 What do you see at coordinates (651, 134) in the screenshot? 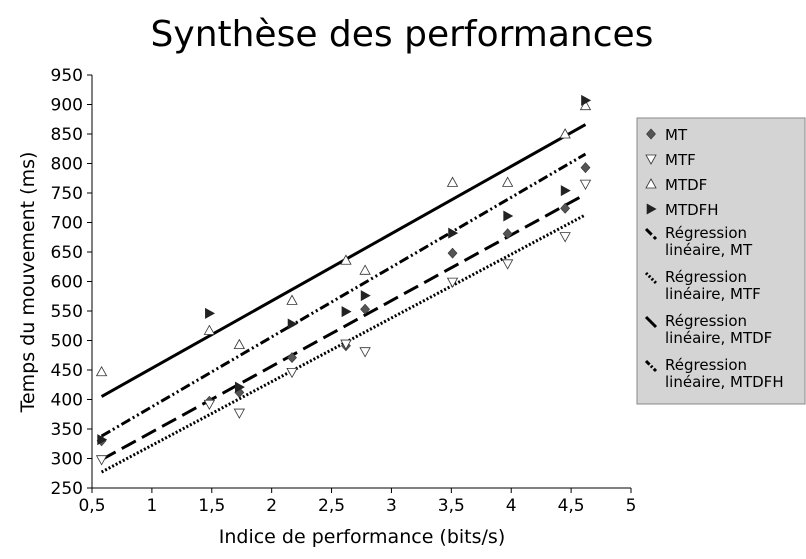
I see `legend-key-mt` at bounding box center [651, 134].